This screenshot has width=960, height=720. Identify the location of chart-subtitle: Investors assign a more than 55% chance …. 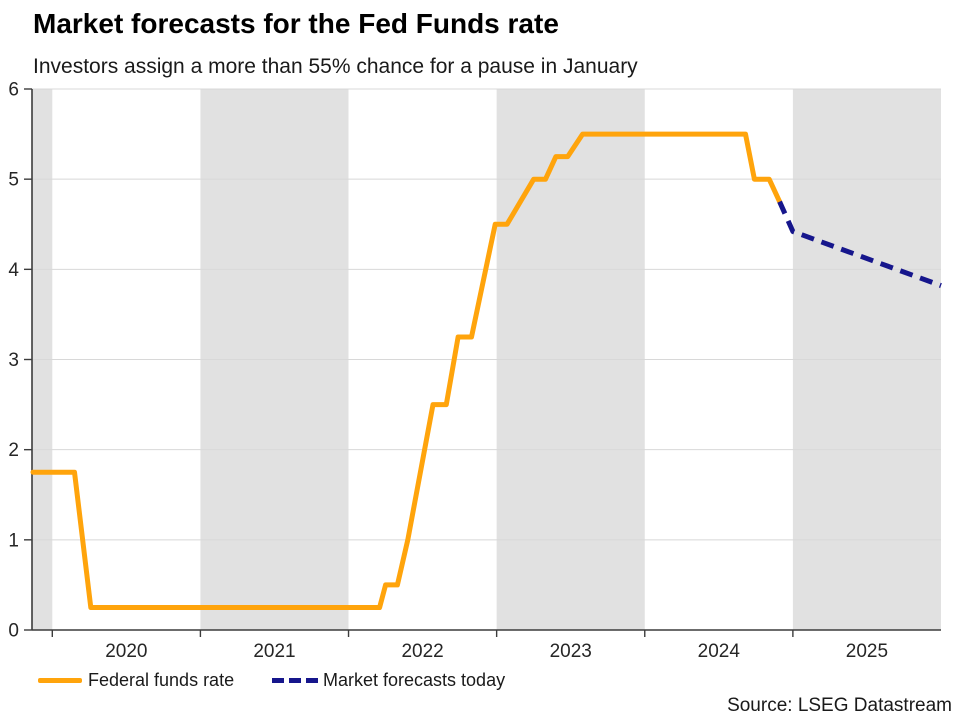
(335, 66).